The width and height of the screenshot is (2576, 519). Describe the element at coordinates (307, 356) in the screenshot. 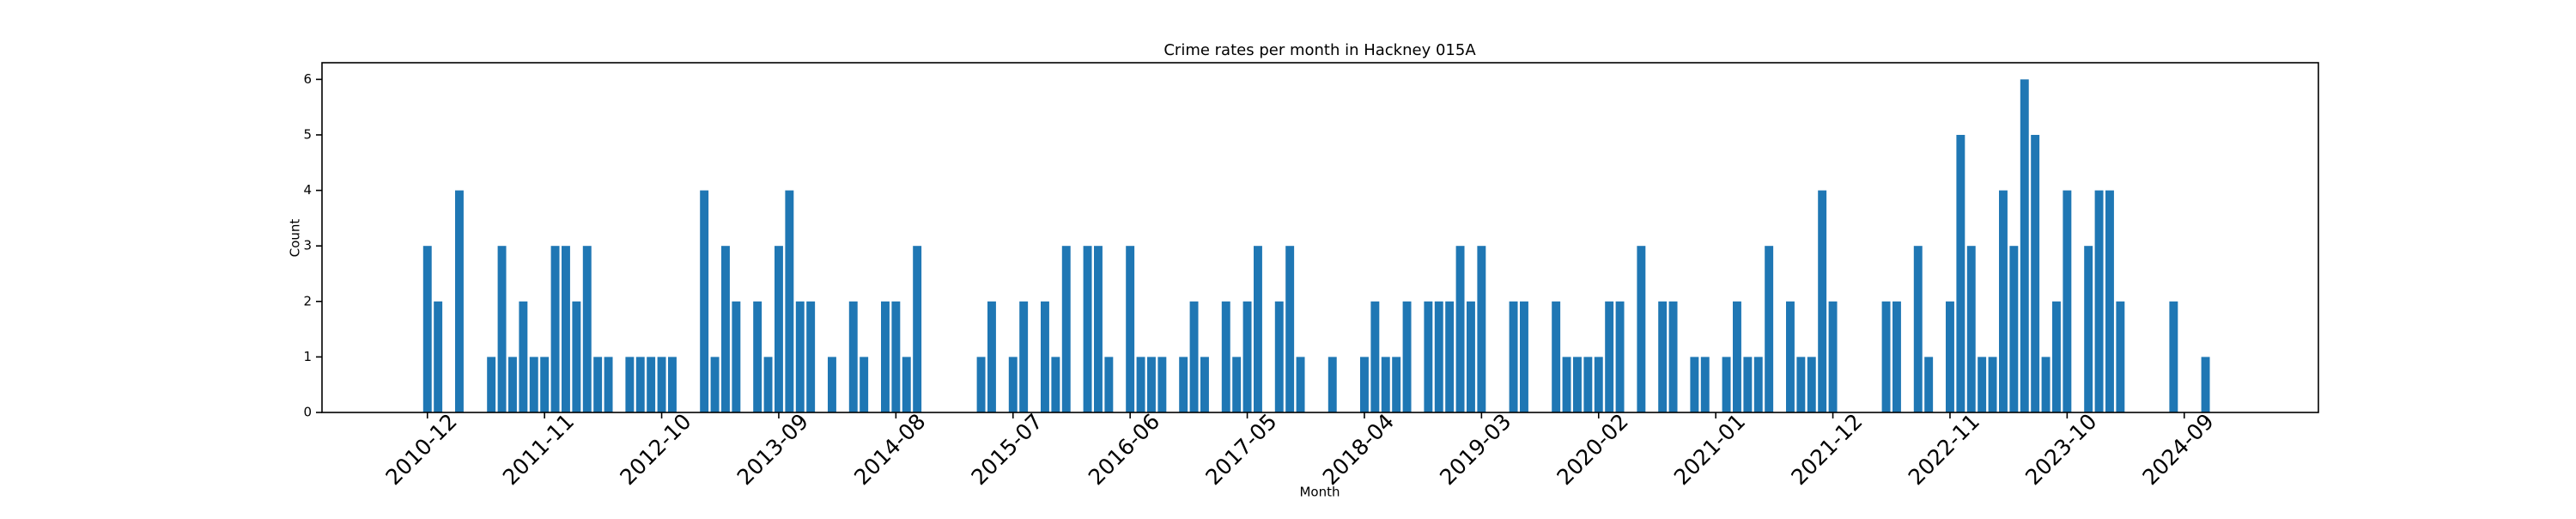

I see `y-tick-label: 1` at that location.